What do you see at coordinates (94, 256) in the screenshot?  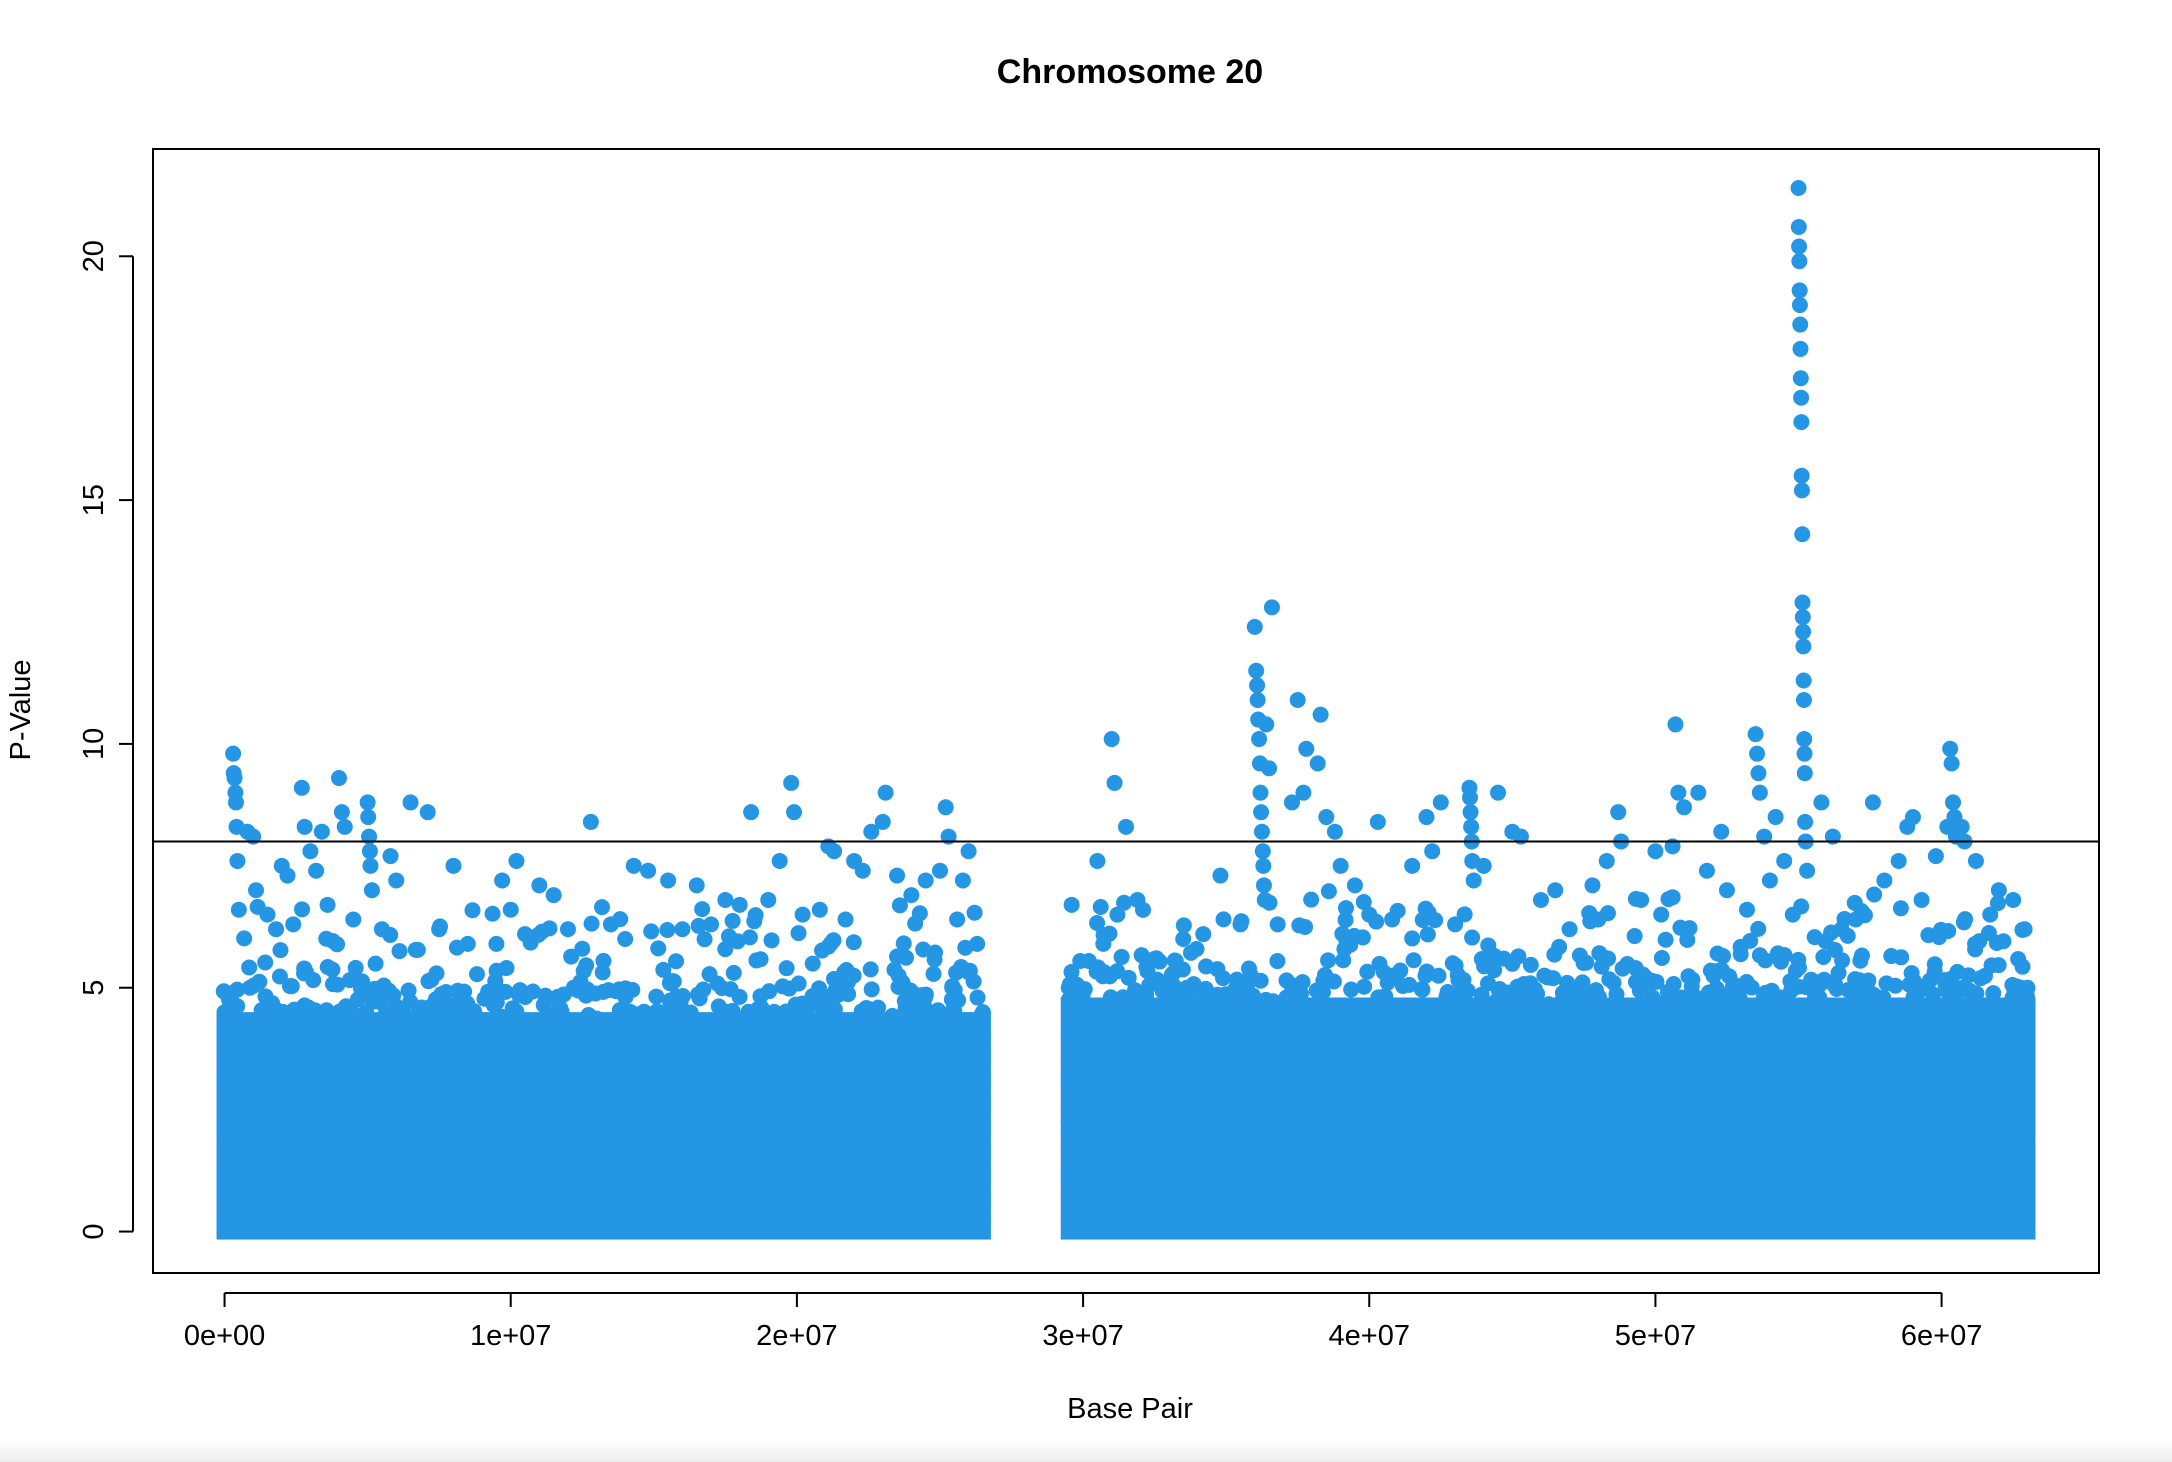 I see `y-tick-label: 20` at bounding box center [94, 256].